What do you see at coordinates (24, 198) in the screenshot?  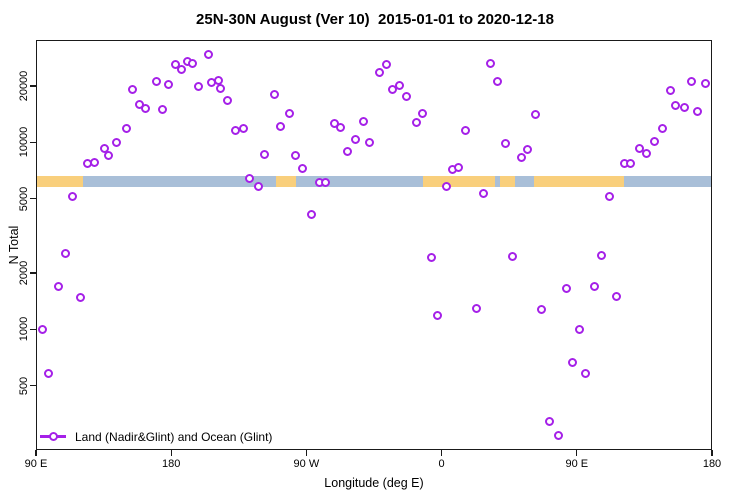 I see `y-axis-tick-label: 5000` at bounding box center [24, 198].